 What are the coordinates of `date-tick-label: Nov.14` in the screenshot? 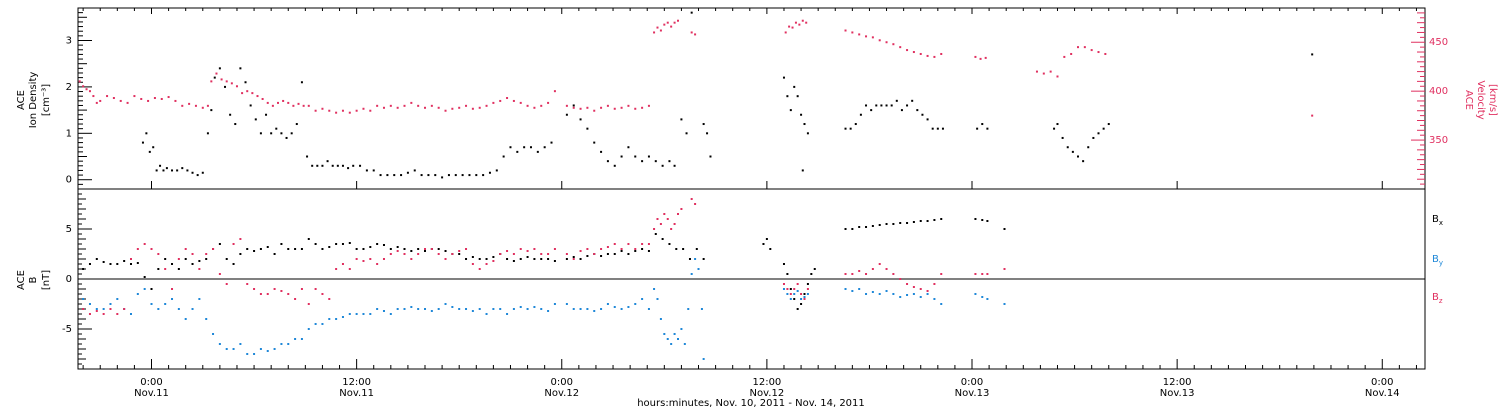 It's located at (1382, 393).